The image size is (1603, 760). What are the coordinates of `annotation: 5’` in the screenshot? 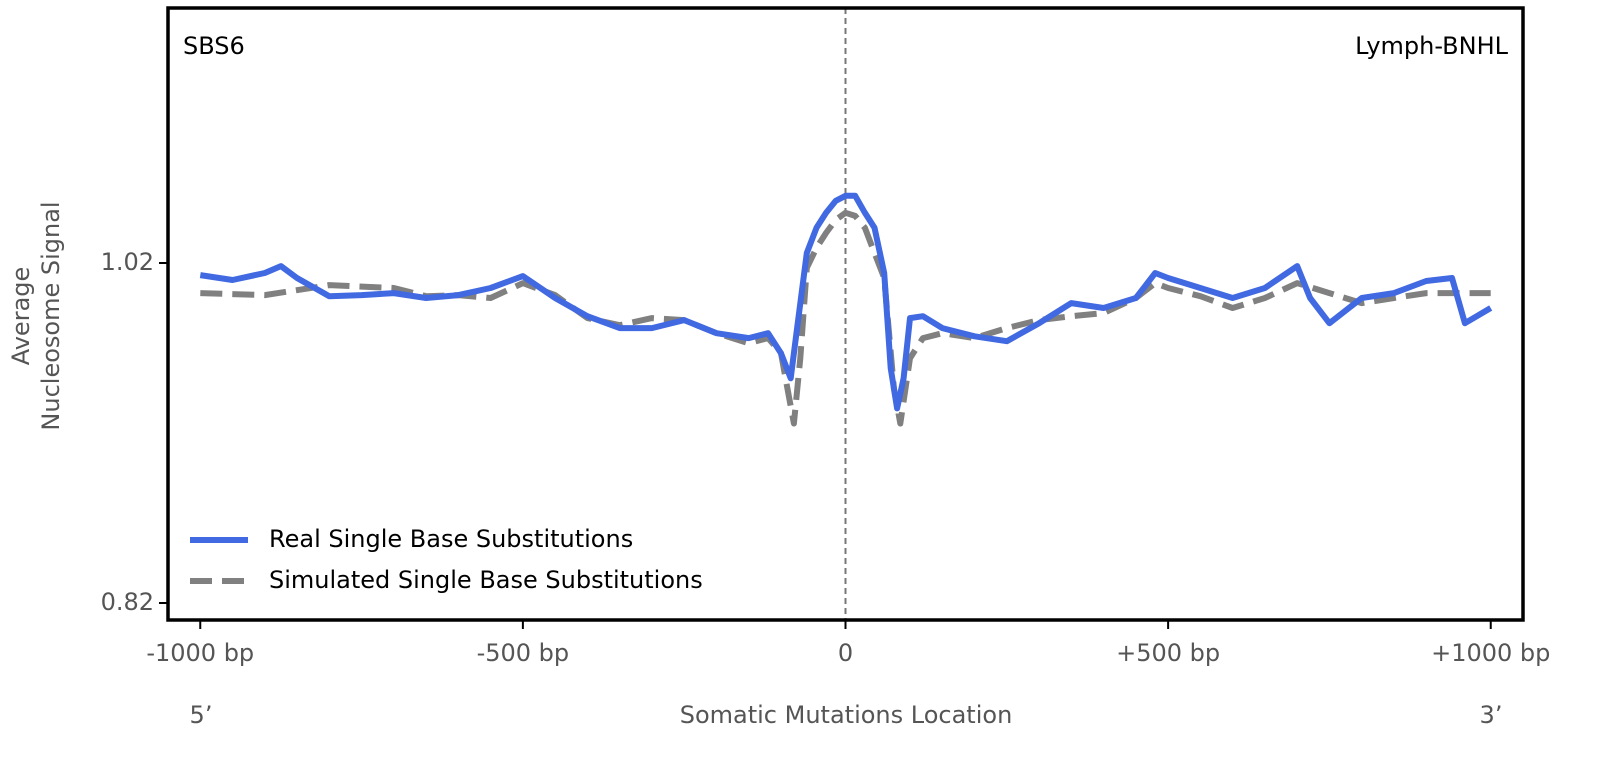 It's located at (201, 715).